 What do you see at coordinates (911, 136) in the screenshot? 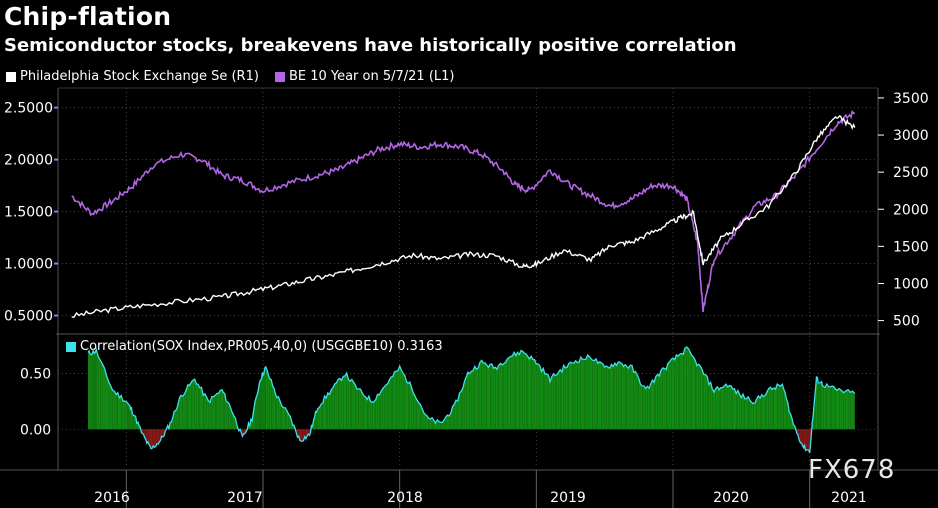
I see `right-axis-tick-label: 3000` at bounding box center [911, 136].